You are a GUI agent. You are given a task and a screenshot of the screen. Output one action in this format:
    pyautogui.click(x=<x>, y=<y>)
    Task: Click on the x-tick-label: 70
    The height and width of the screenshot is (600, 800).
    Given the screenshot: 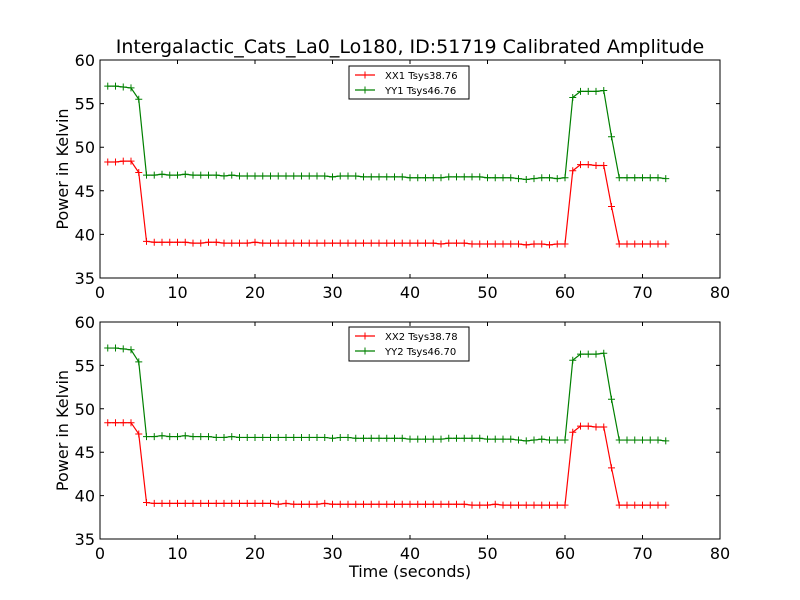 What is the action you would take?
    pyautogui.click(x=642, y=292)
    